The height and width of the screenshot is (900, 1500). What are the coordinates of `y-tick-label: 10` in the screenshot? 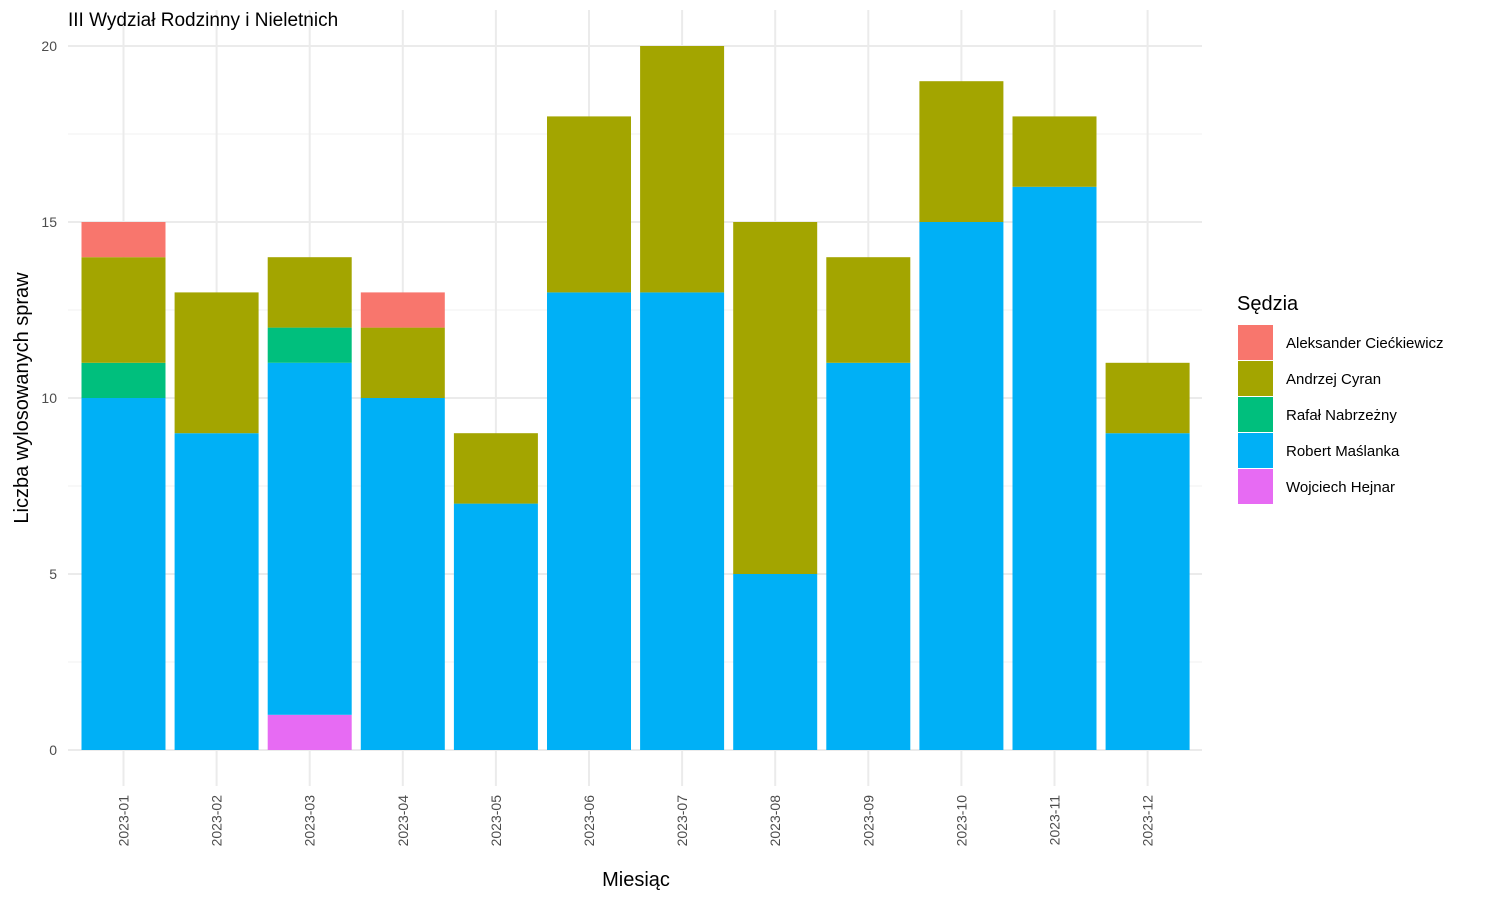 It's located at (49, 398).